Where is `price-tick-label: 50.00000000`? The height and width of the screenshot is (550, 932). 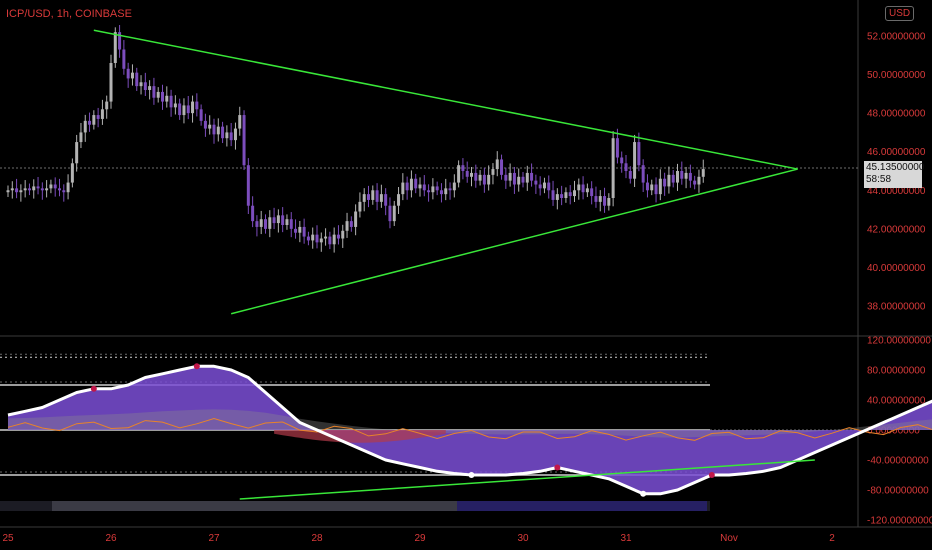
price-tick-label: 50.00000000 is located at coordinates (896, 75).